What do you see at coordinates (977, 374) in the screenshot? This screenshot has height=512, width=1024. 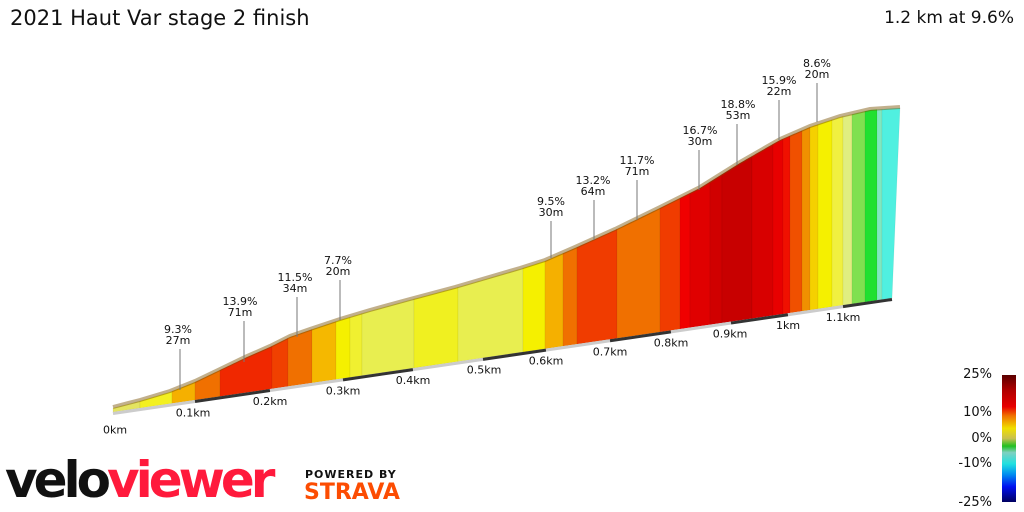 I see `legend-label: 25%` at bounding box center [977, 374].